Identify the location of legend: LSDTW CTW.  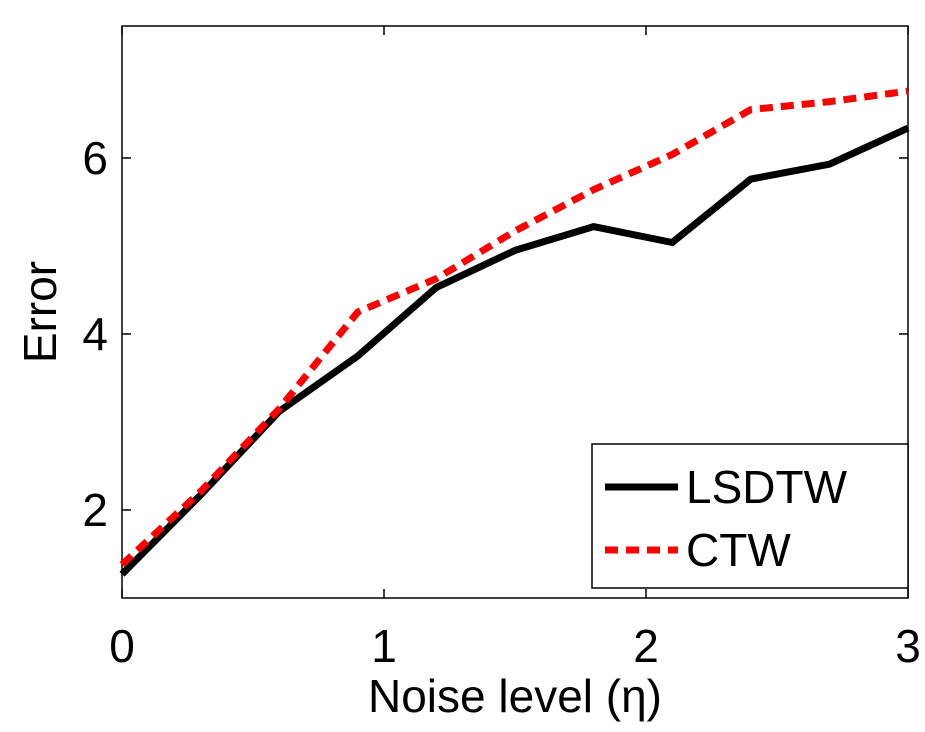
(750, 516).